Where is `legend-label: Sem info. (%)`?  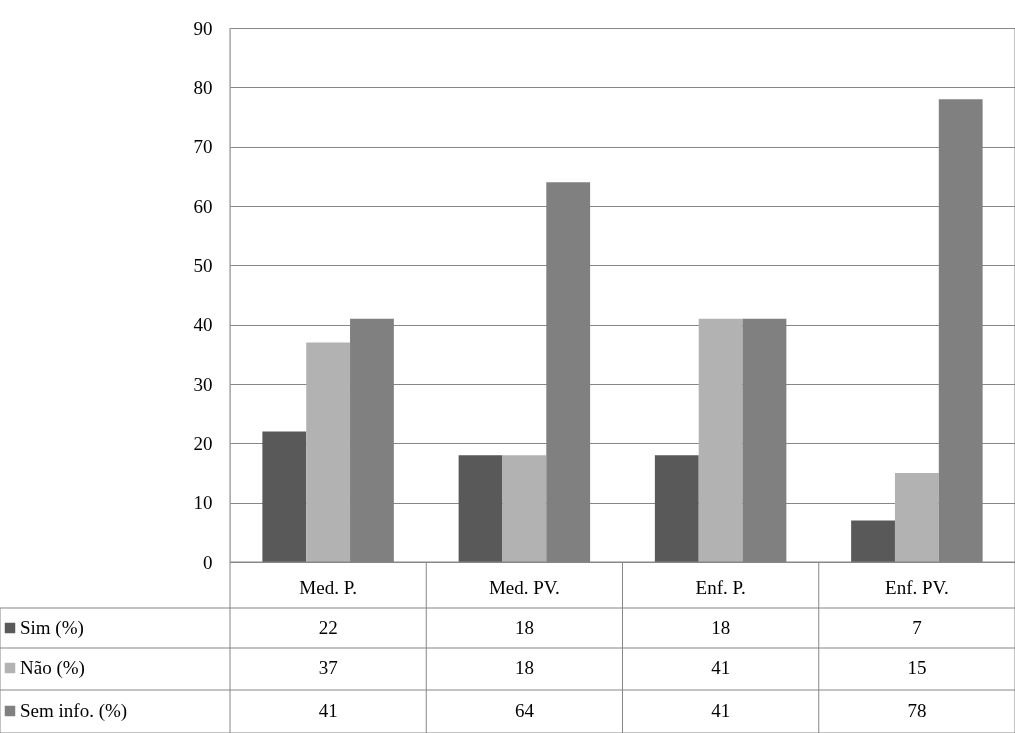 legend-label: Sem info. (%) is located at coordinates (74, 711).